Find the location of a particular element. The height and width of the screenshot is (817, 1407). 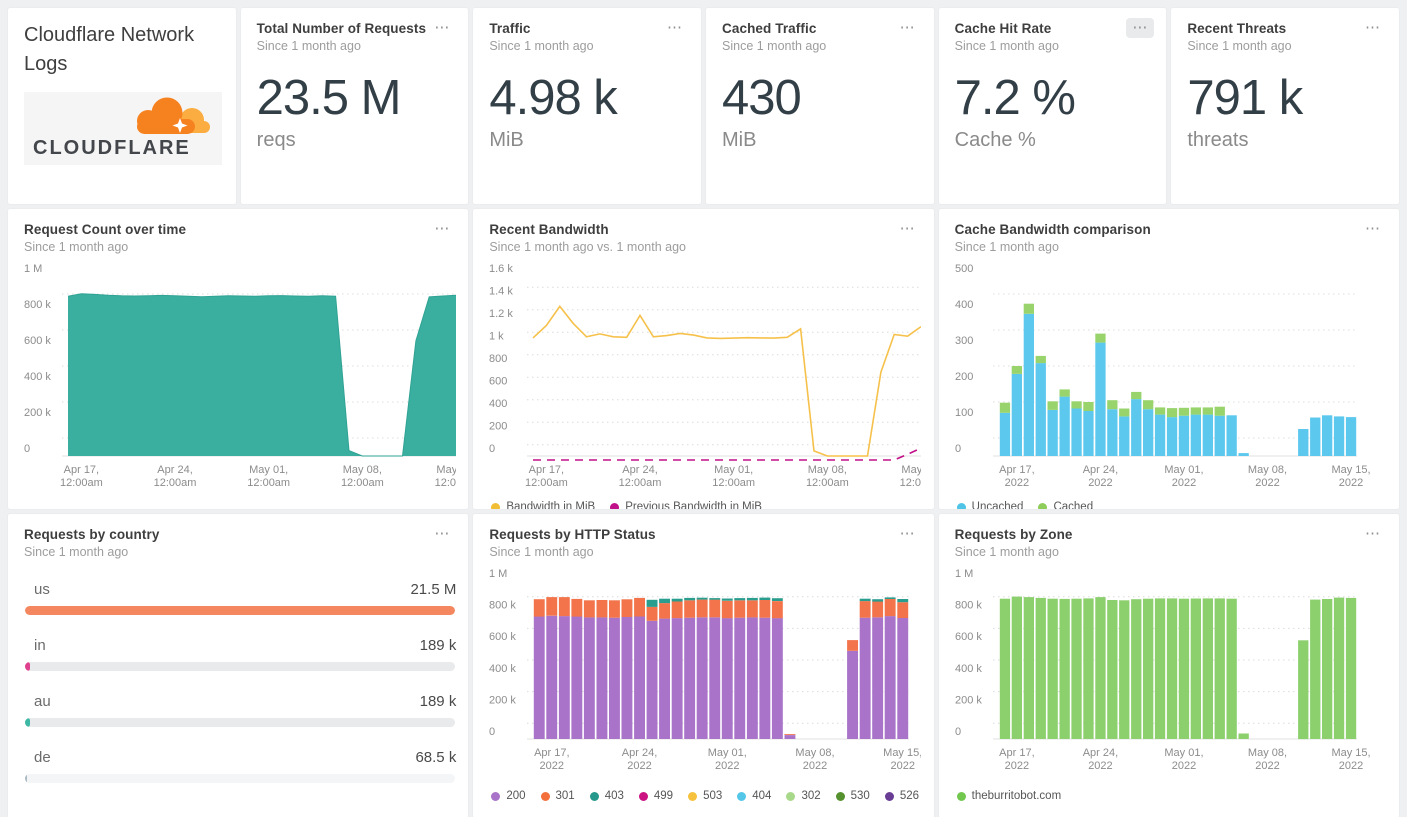

stat-unit: reqs is located at coordinates (276, 140).